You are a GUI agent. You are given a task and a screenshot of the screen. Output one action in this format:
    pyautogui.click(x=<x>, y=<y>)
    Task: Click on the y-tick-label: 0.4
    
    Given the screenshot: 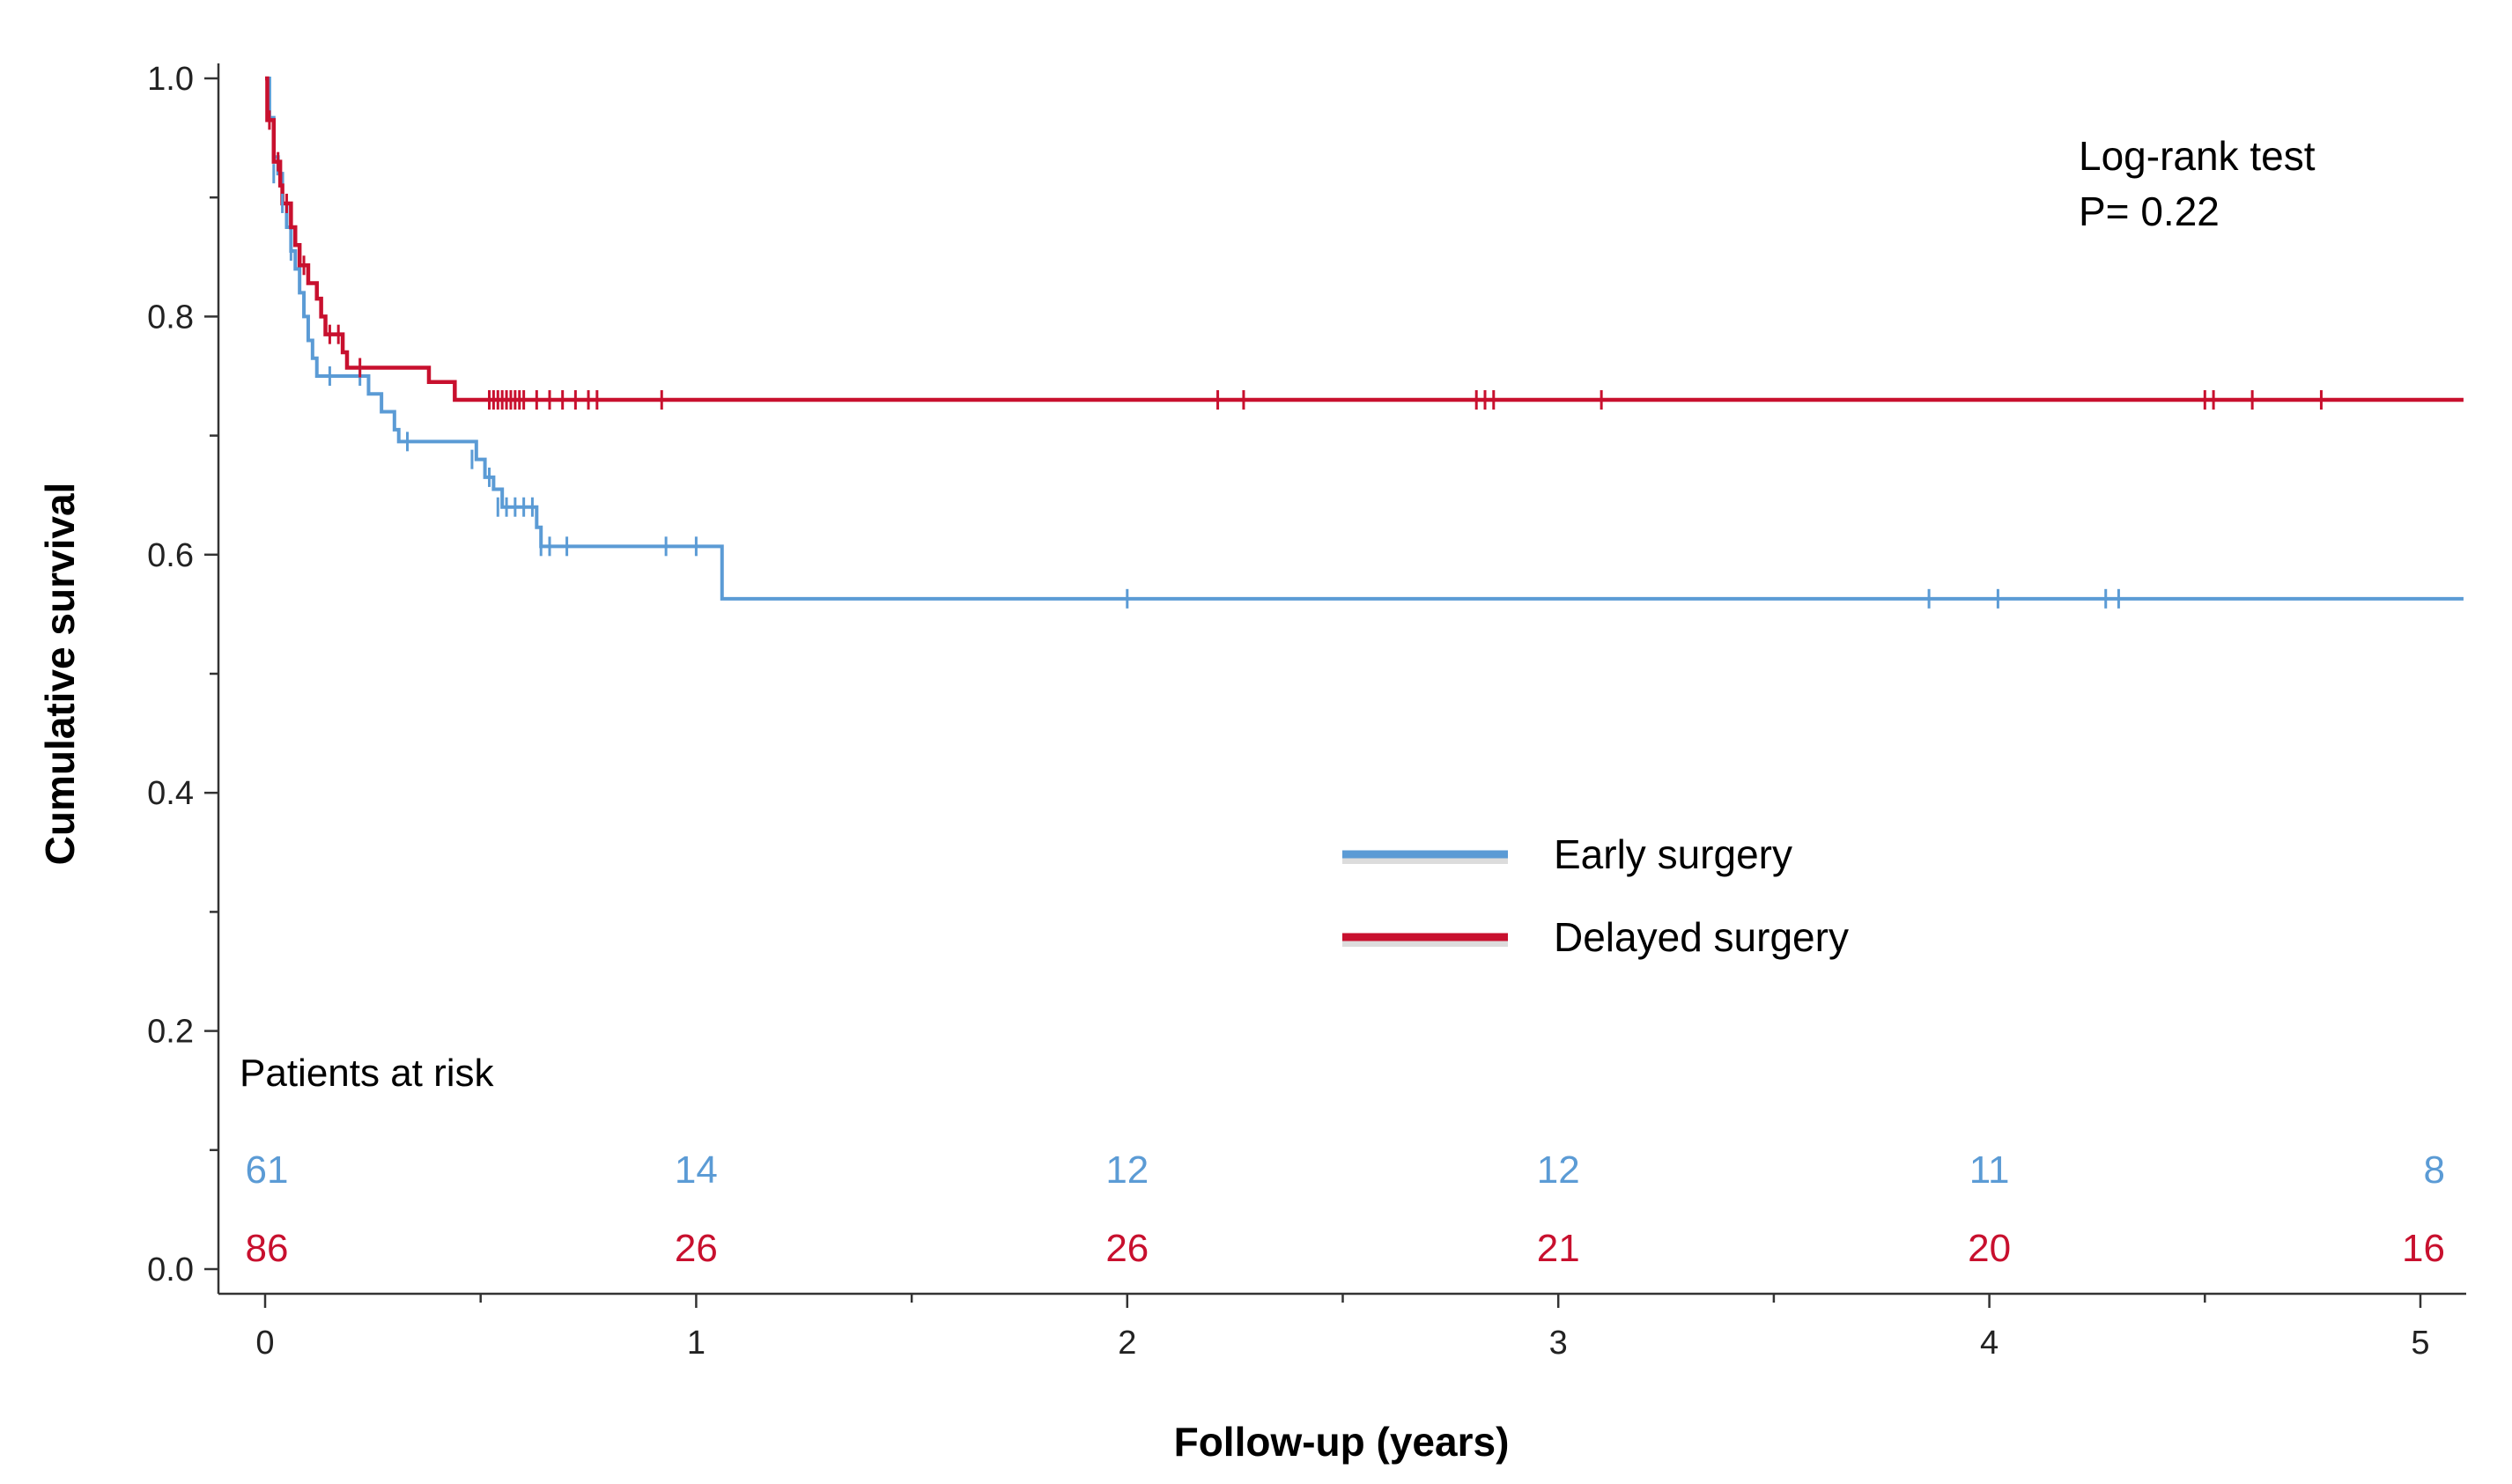 What is the action you would take?
    pyautogui.click(x=170, y=793)
    